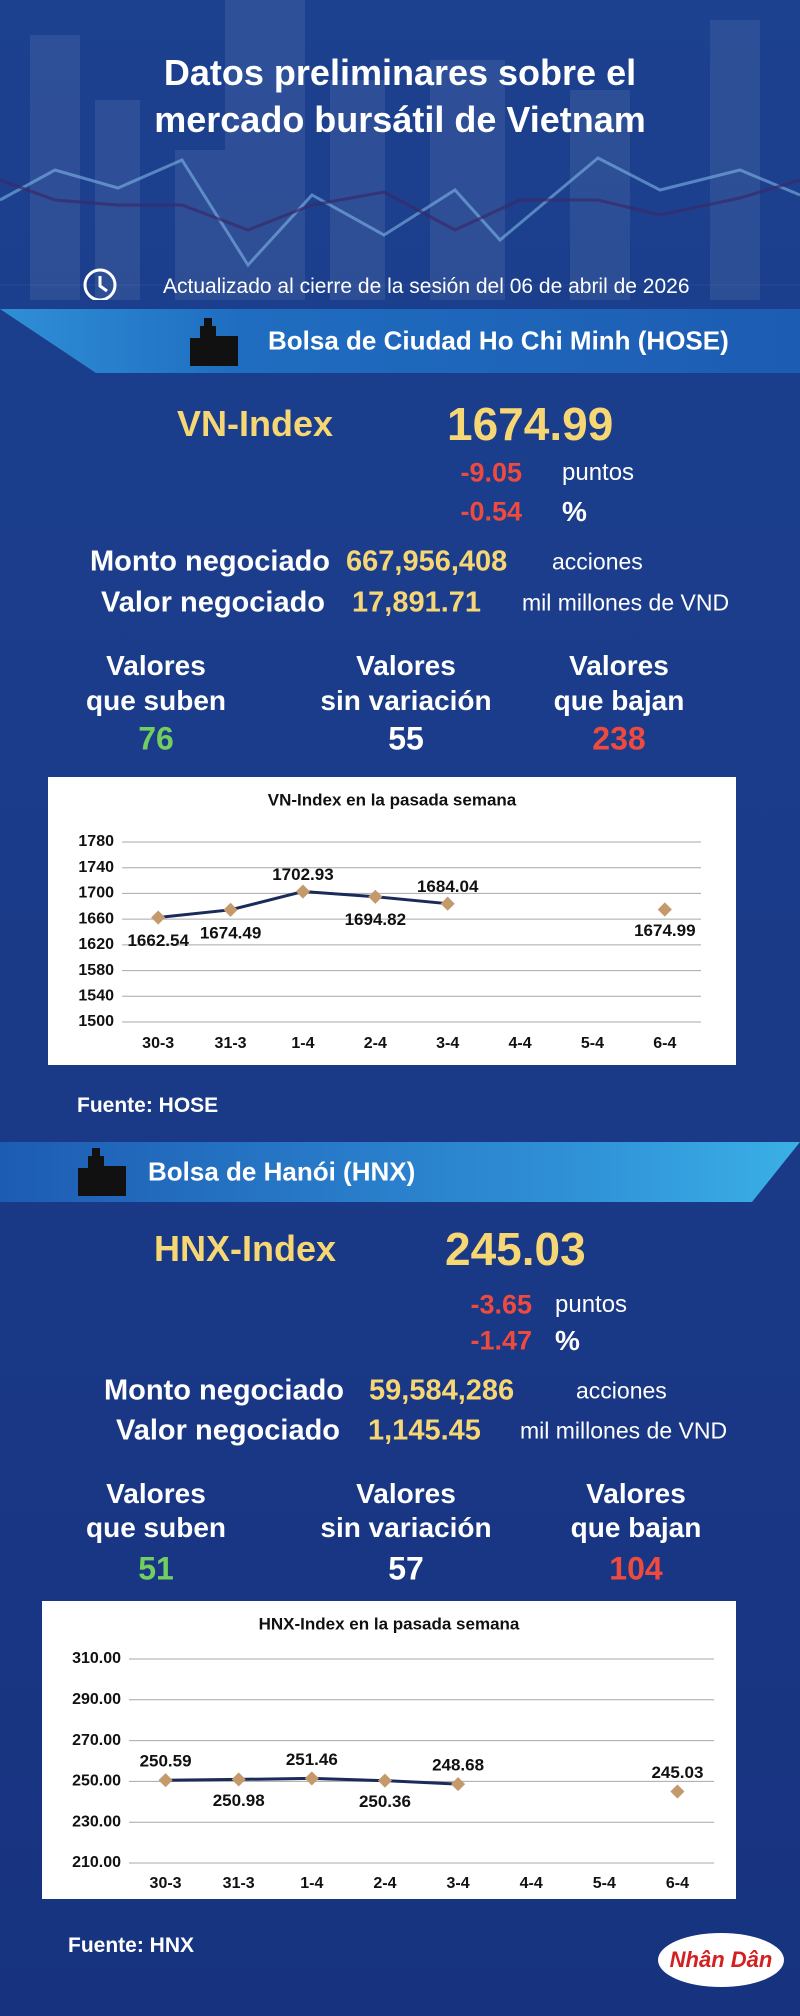 The width and height of the screenshot is (800, 2016). I want to click on data-label: 251.46, so click(312, 1759).